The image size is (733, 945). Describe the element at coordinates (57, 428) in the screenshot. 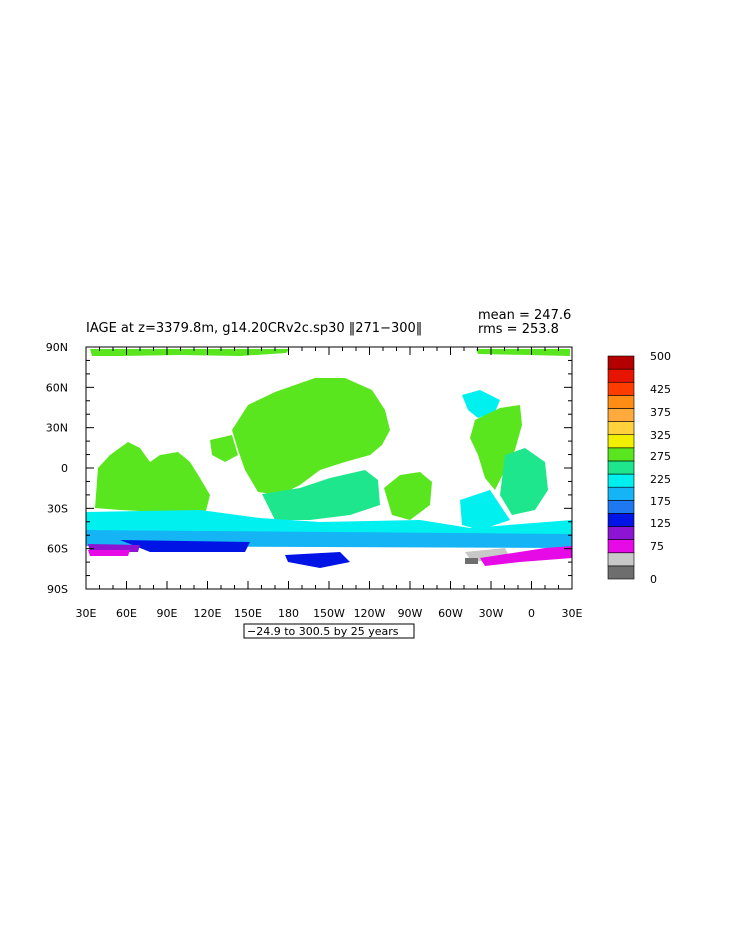

I see `lat-label: 30N` at that location.